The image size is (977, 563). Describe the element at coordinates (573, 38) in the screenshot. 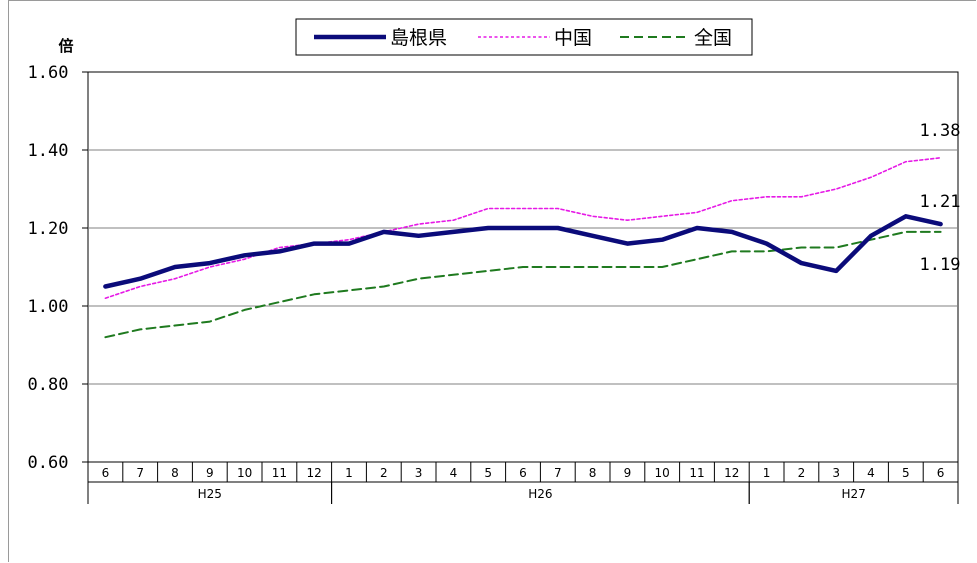

I see `legend-label-chugoku: 中国` at that location.